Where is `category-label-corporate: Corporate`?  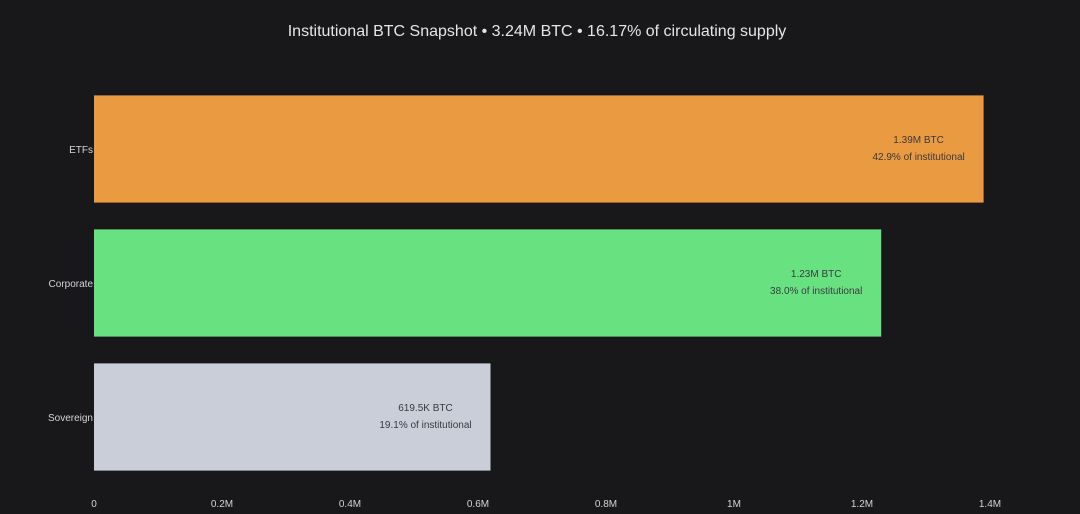
category-label-corporate: Corporate is located at coordinates (71, 284).